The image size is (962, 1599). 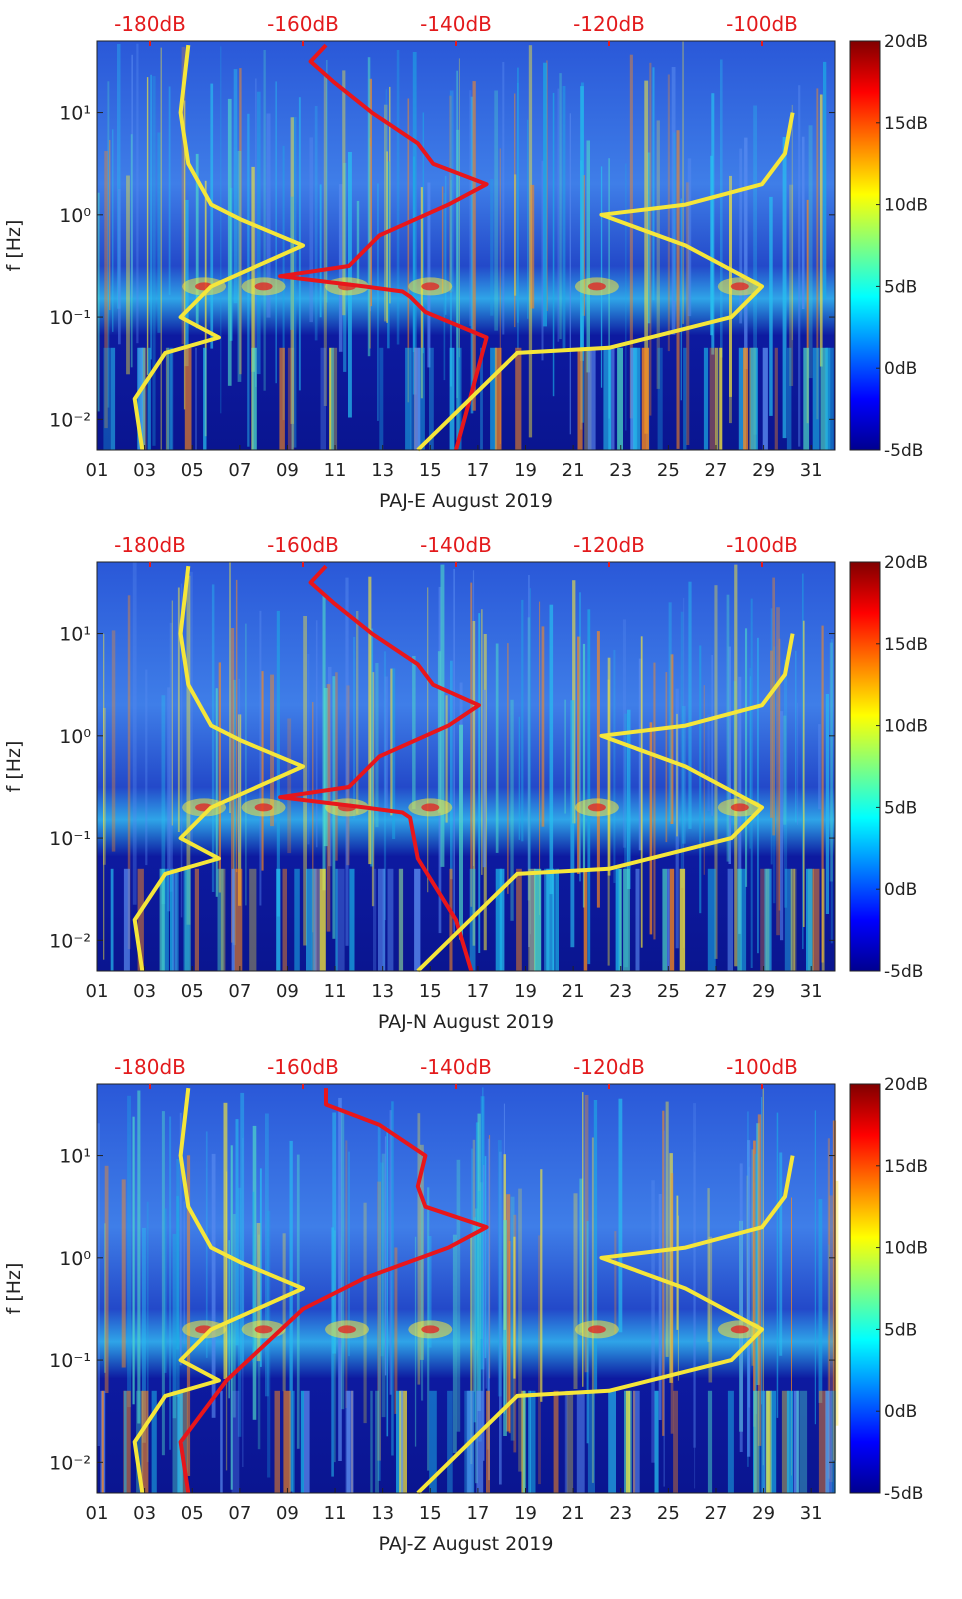 What do you see at coordinates (865, 245) in the screenshot?
I see `colorbar` at bounding box center [865, 245].